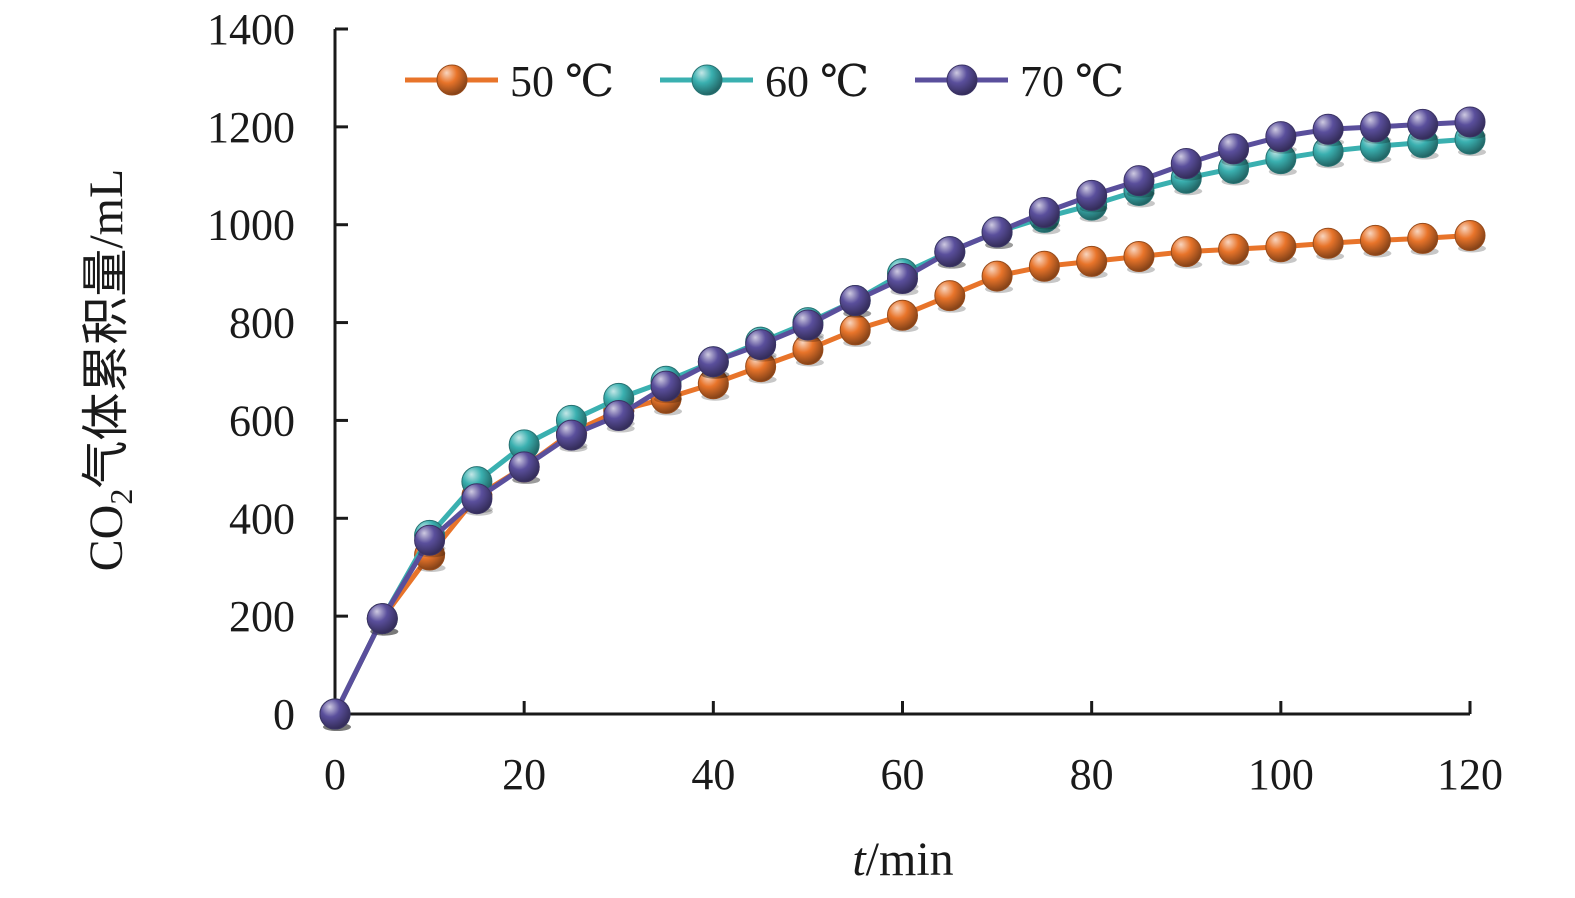 The width and height of the screenshot is (1575, 898). Describe the element at coordinates (251, 127) in the screenshot. I see `y-tick-label: 1200` at that location.